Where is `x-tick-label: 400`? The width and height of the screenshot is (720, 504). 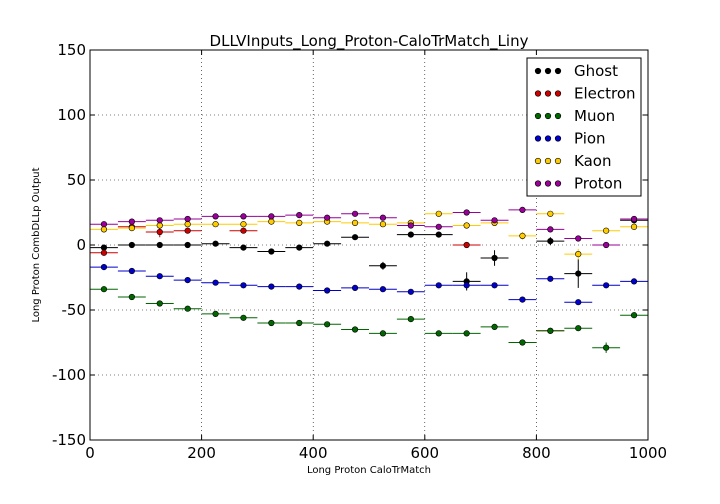
x-tick-label: 400 is located at coordinates (313, 453).